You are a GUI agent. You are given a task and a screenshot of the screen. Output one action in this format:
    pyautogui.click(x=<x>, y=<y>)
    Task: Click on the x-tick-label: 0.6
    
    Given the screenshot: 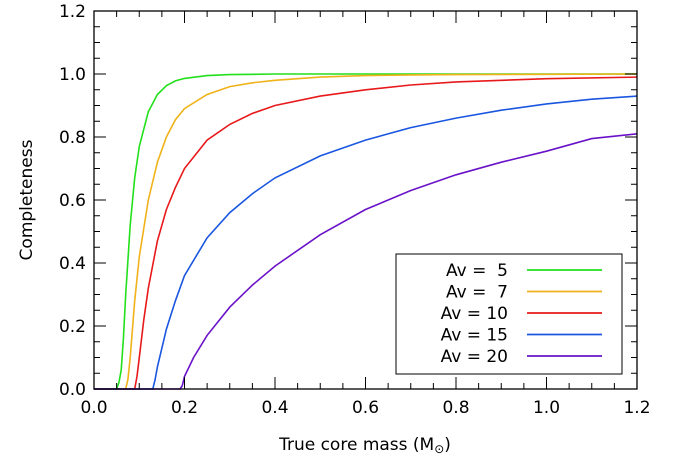 What is the action you would take?
    pyautogui.click(x=365, y=408)
    